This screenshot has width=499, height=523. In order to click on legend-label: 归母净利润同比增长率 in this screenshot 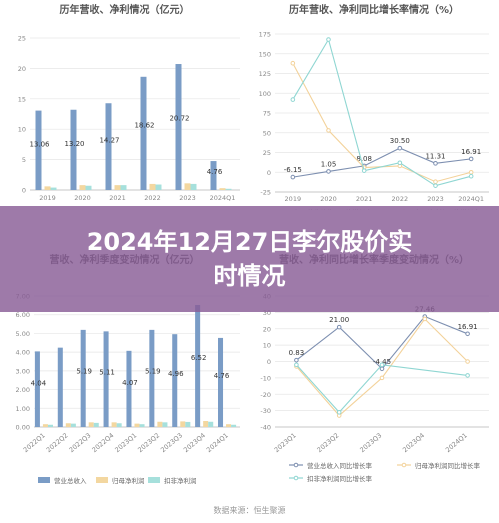, I will do `click(448, 465)`.